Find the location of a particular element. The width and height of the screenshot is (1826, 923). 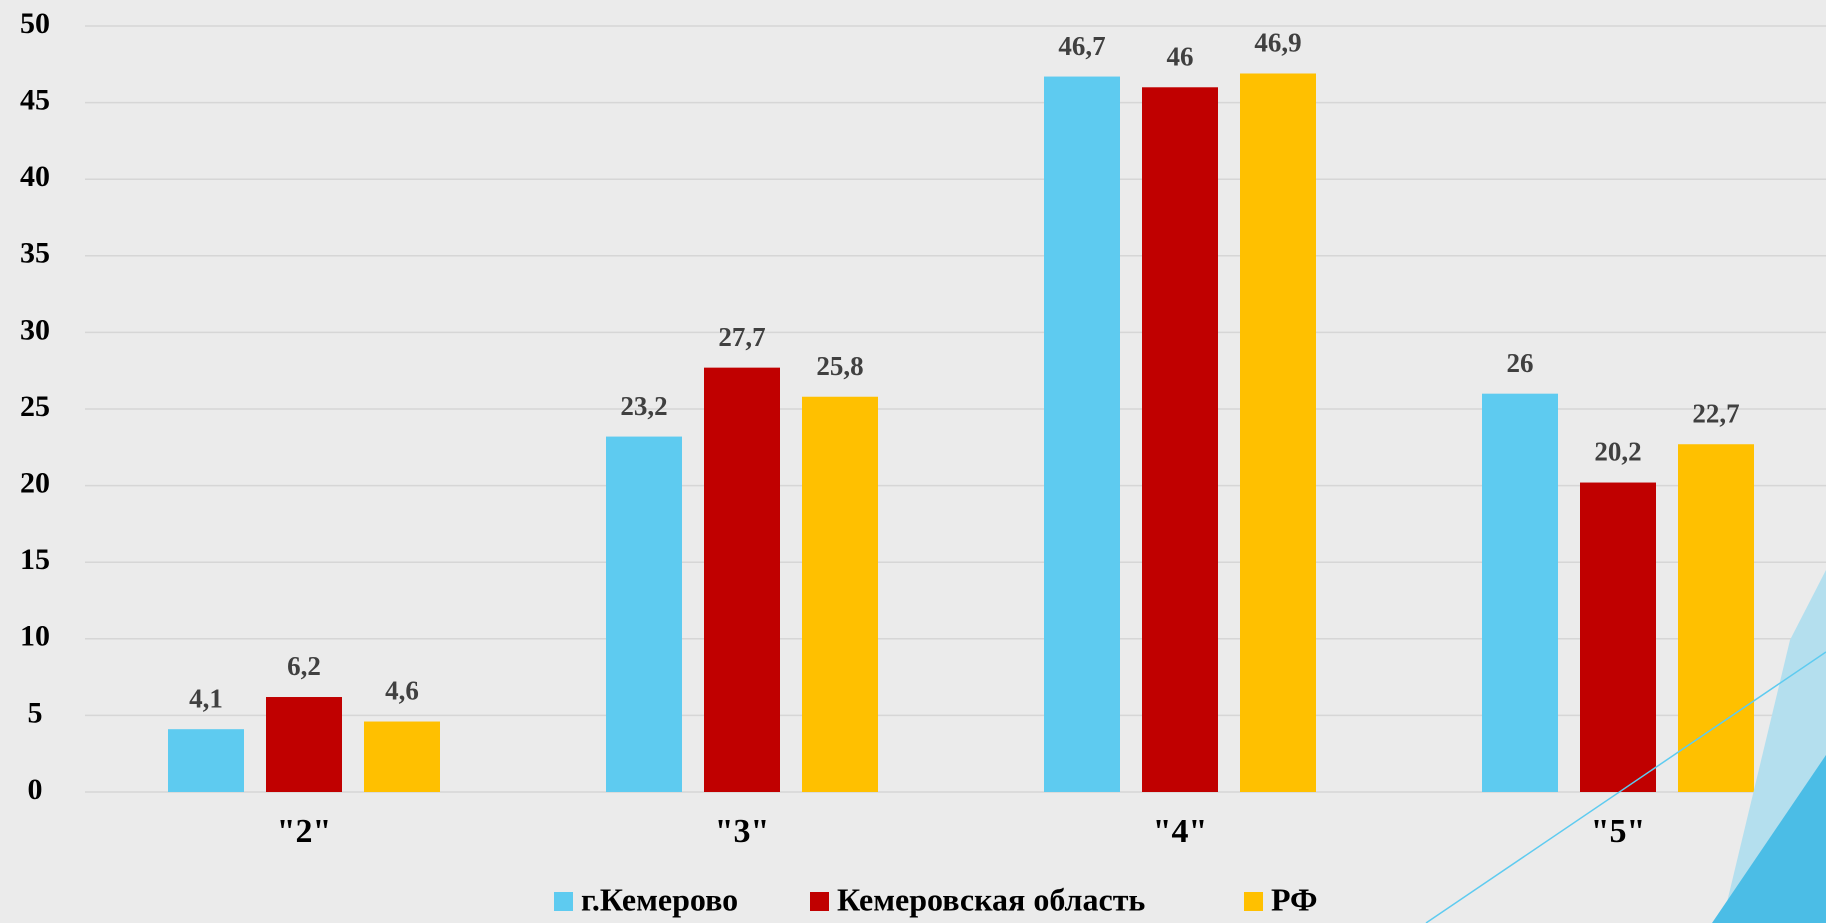

value-label: 4,1 is located at coordinates (206, 698).